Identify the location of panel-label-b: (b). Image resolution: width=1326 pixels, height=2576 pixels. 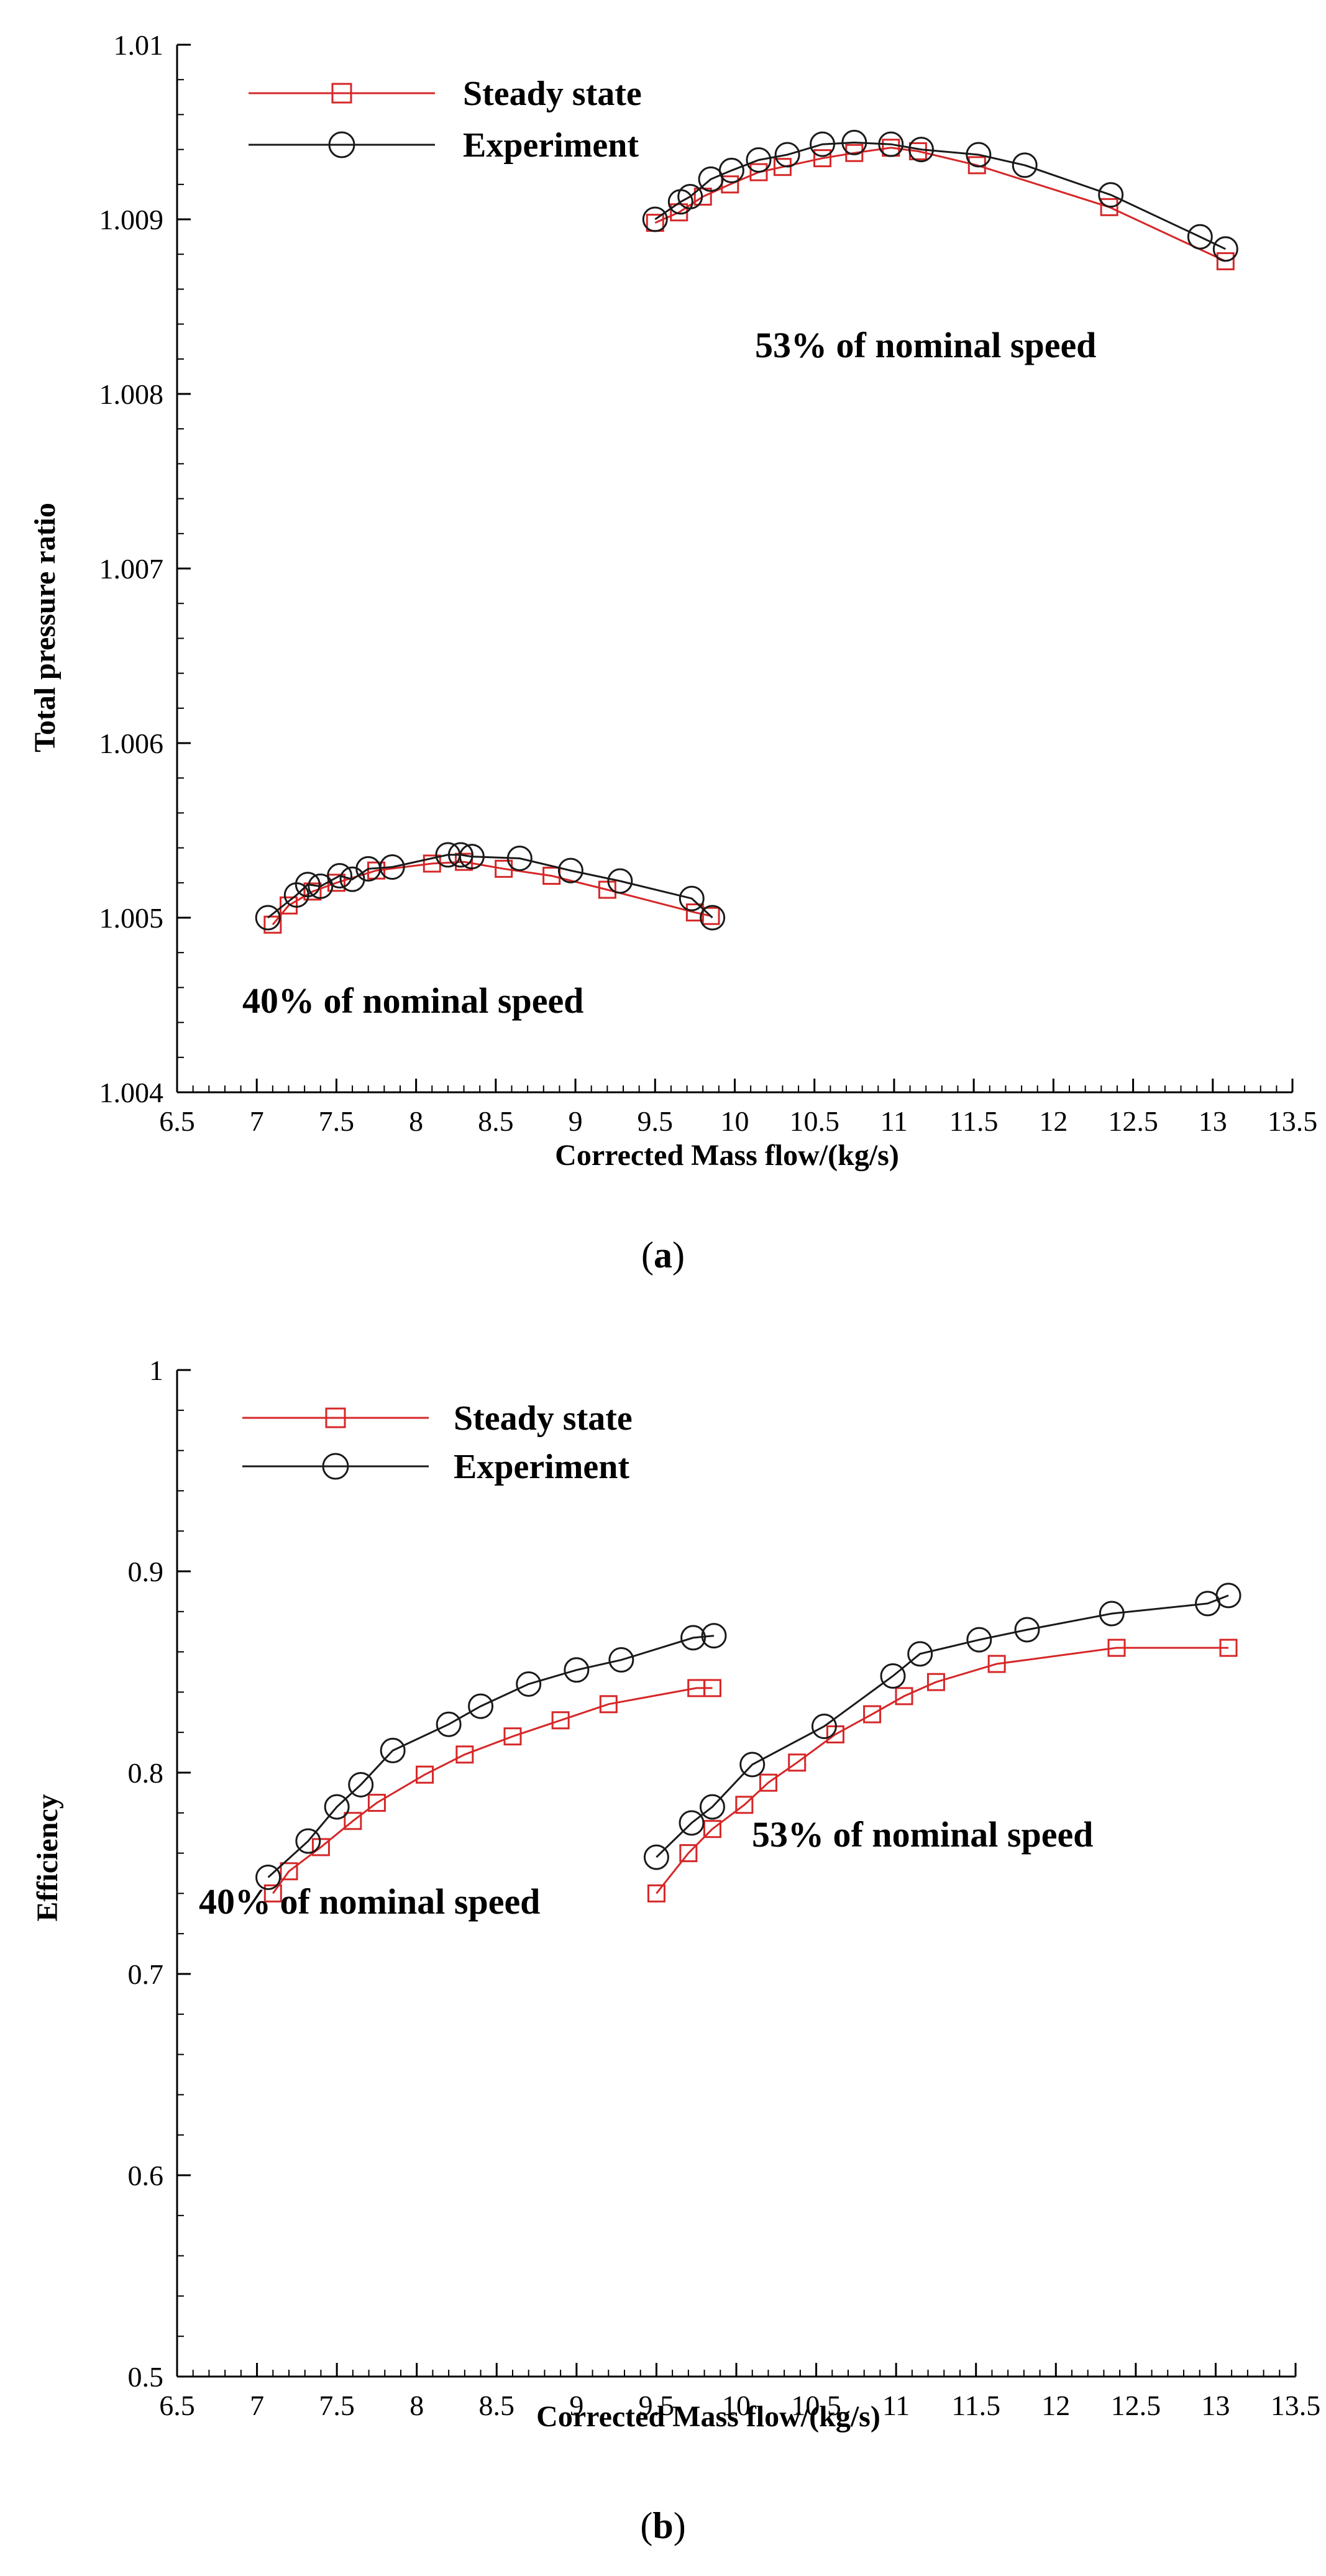
(662, 2525).